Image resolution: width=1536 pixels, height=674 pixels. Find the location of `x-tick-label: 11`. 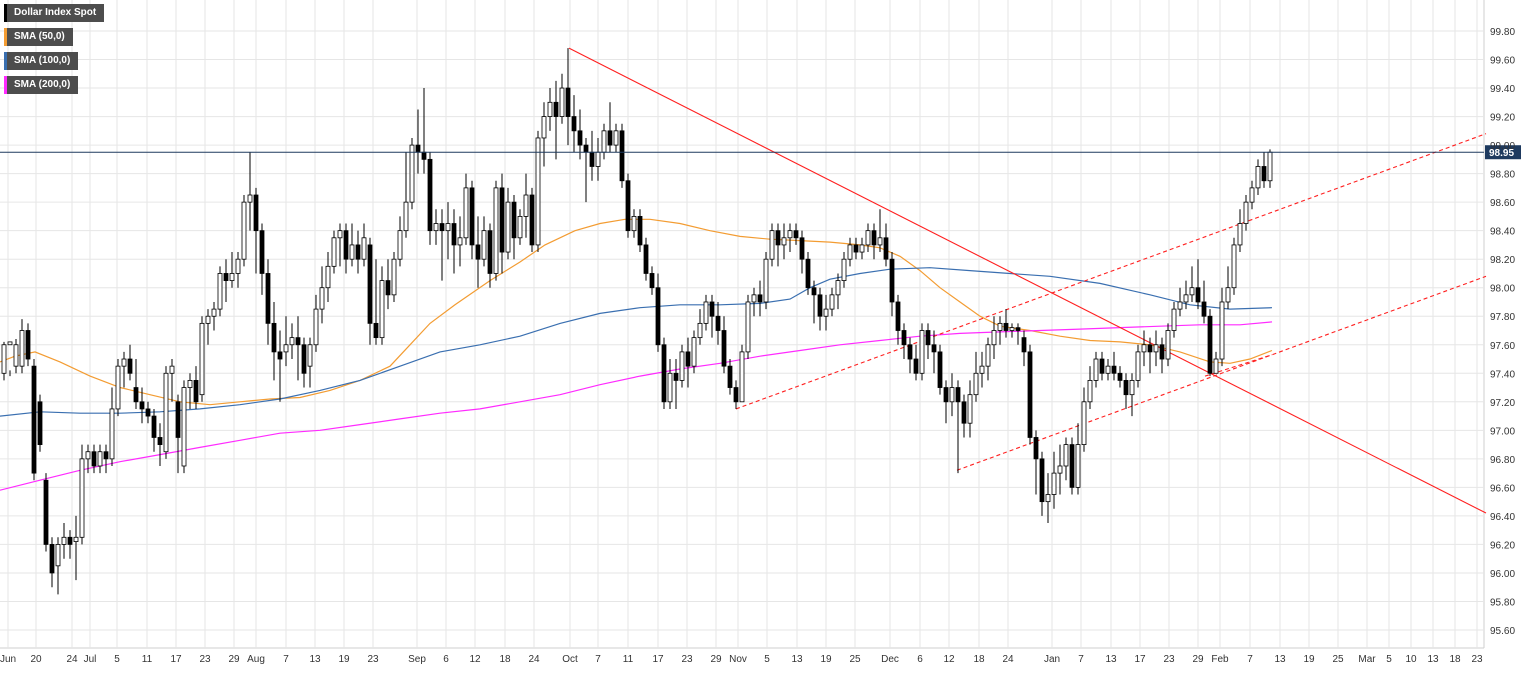

x-tick-label: 11 is located at coordinates (628, 659).